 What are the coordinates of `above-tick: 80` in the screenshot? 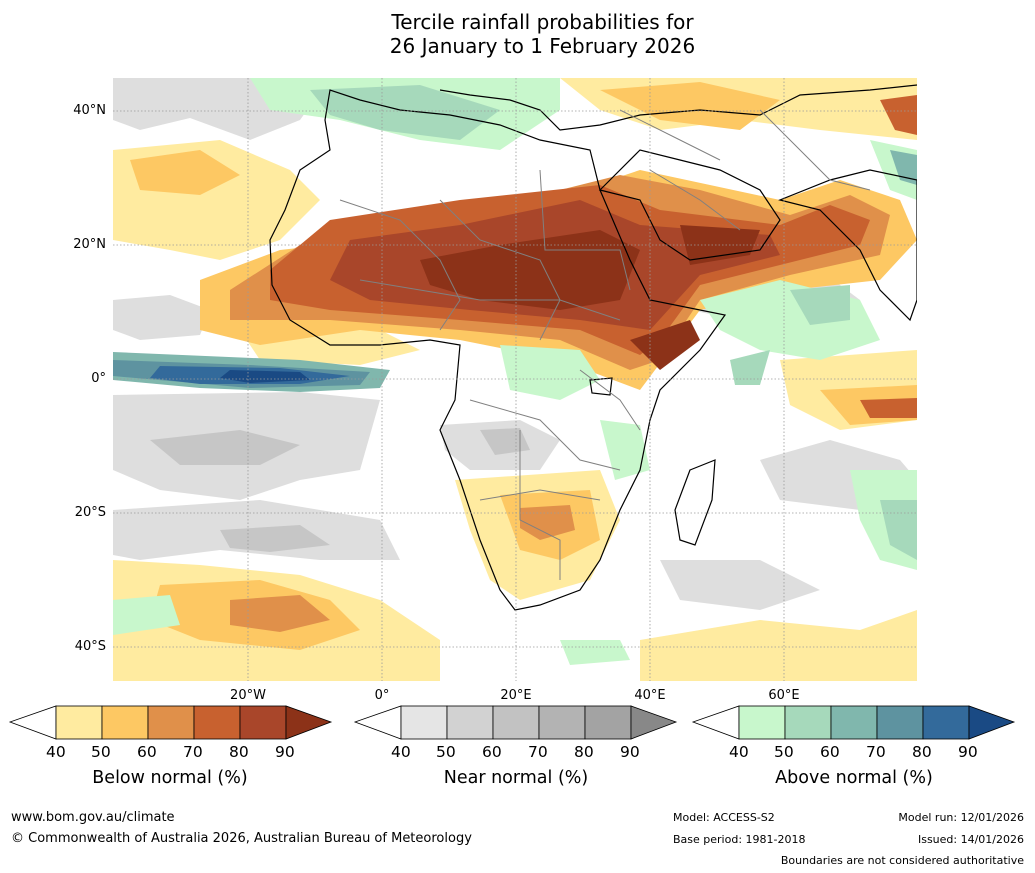 It's located at (922, 752).